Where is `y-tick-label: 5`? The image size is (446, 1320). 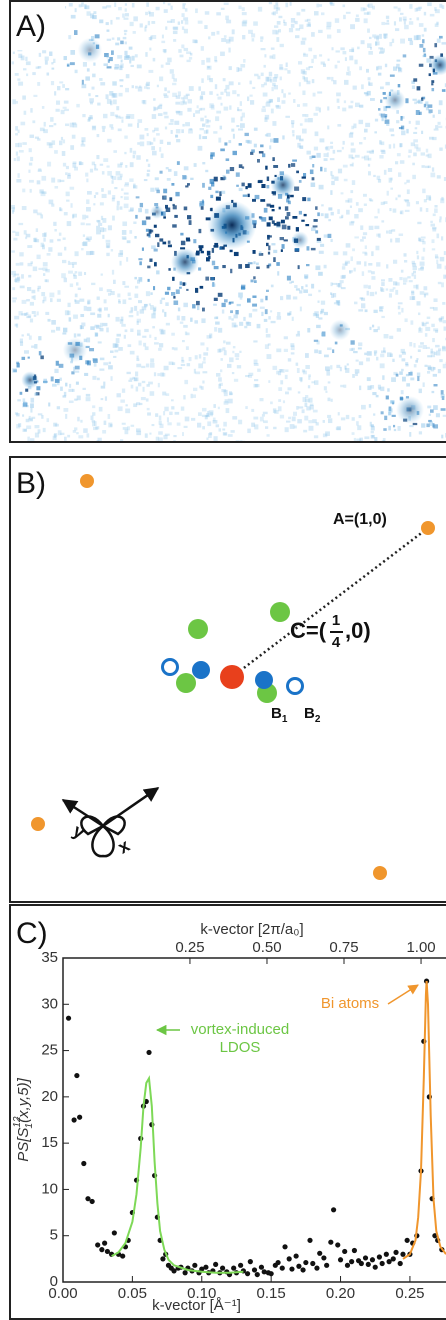 y-tick-label: 5 is located at coordinates (54, 1235).